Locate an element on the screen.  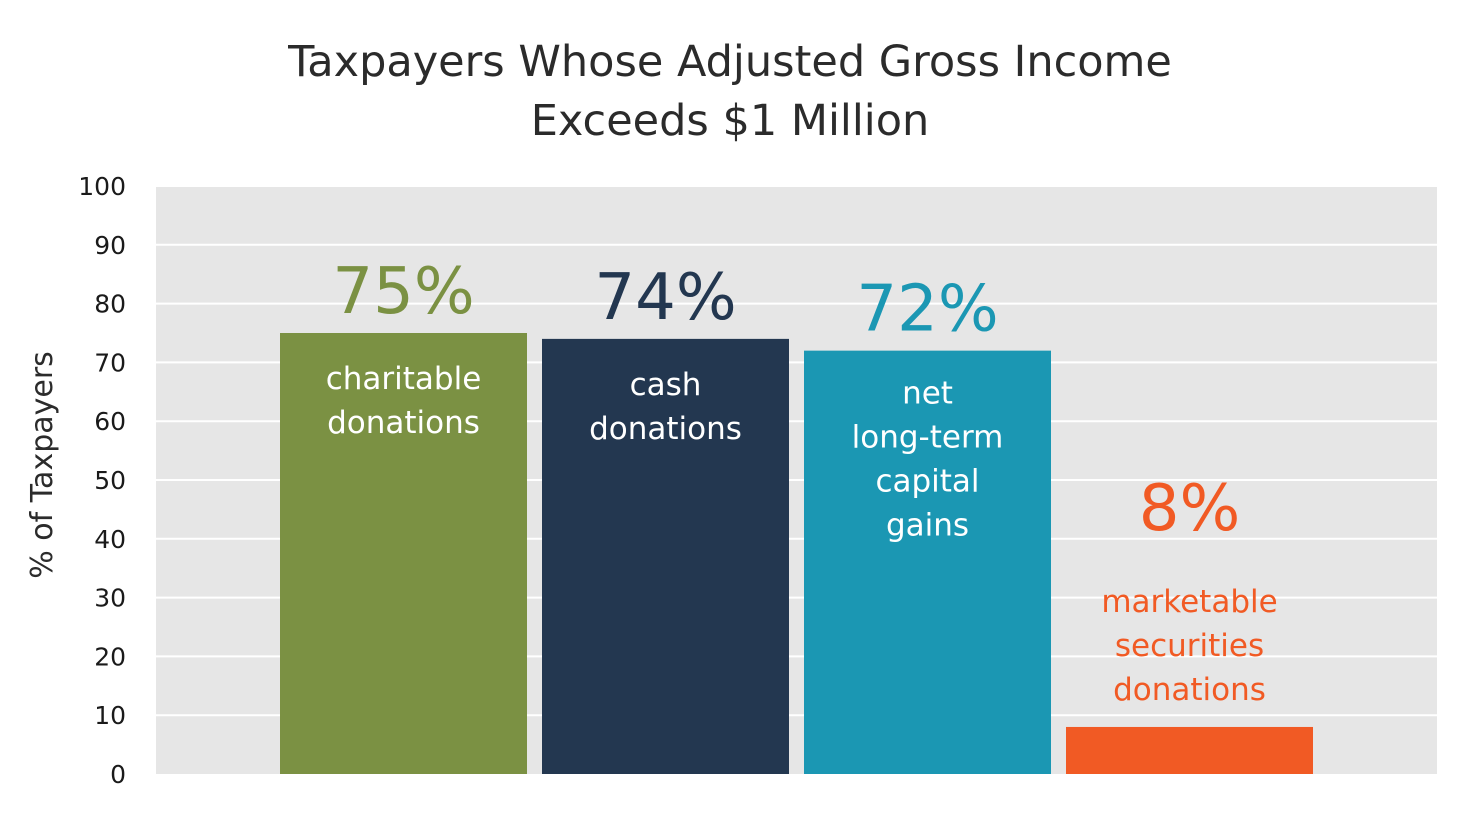
y-tick-label: 40 is located at coordinates (110, 539).